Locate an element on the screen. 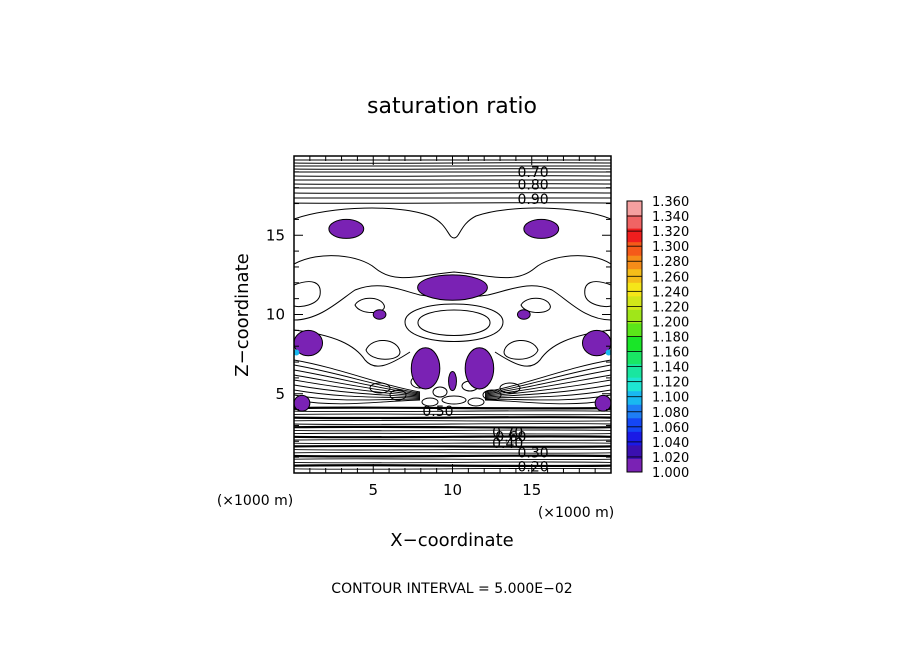  colorbar-label: 1.340 is located at coordinates (670, 217).